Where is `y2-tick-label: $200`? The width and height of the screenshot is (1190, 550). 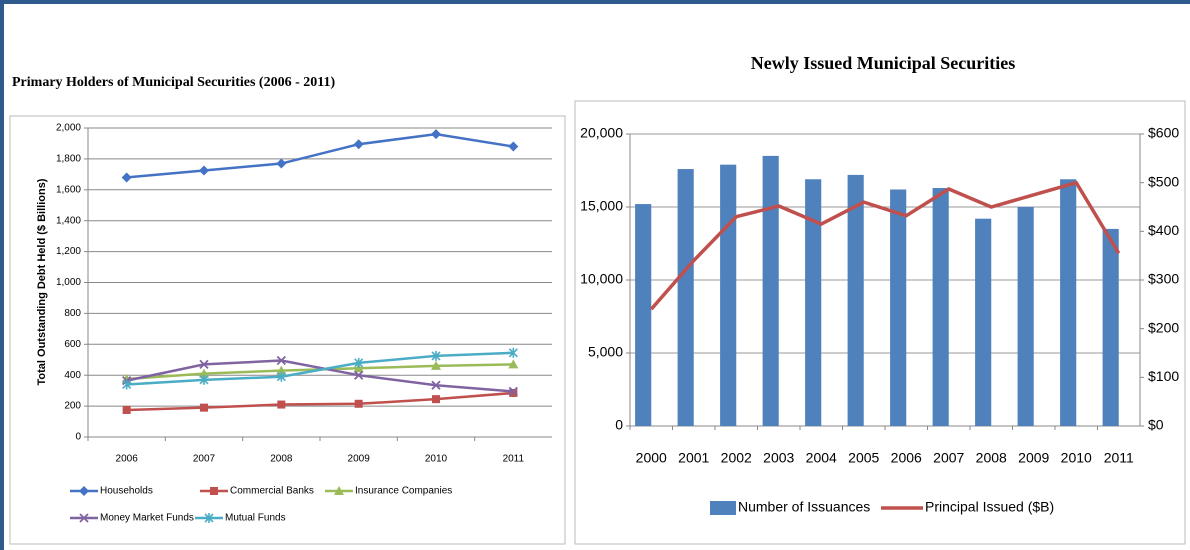
y2-tick-label: $200 is located at coordinates (1163, 327).